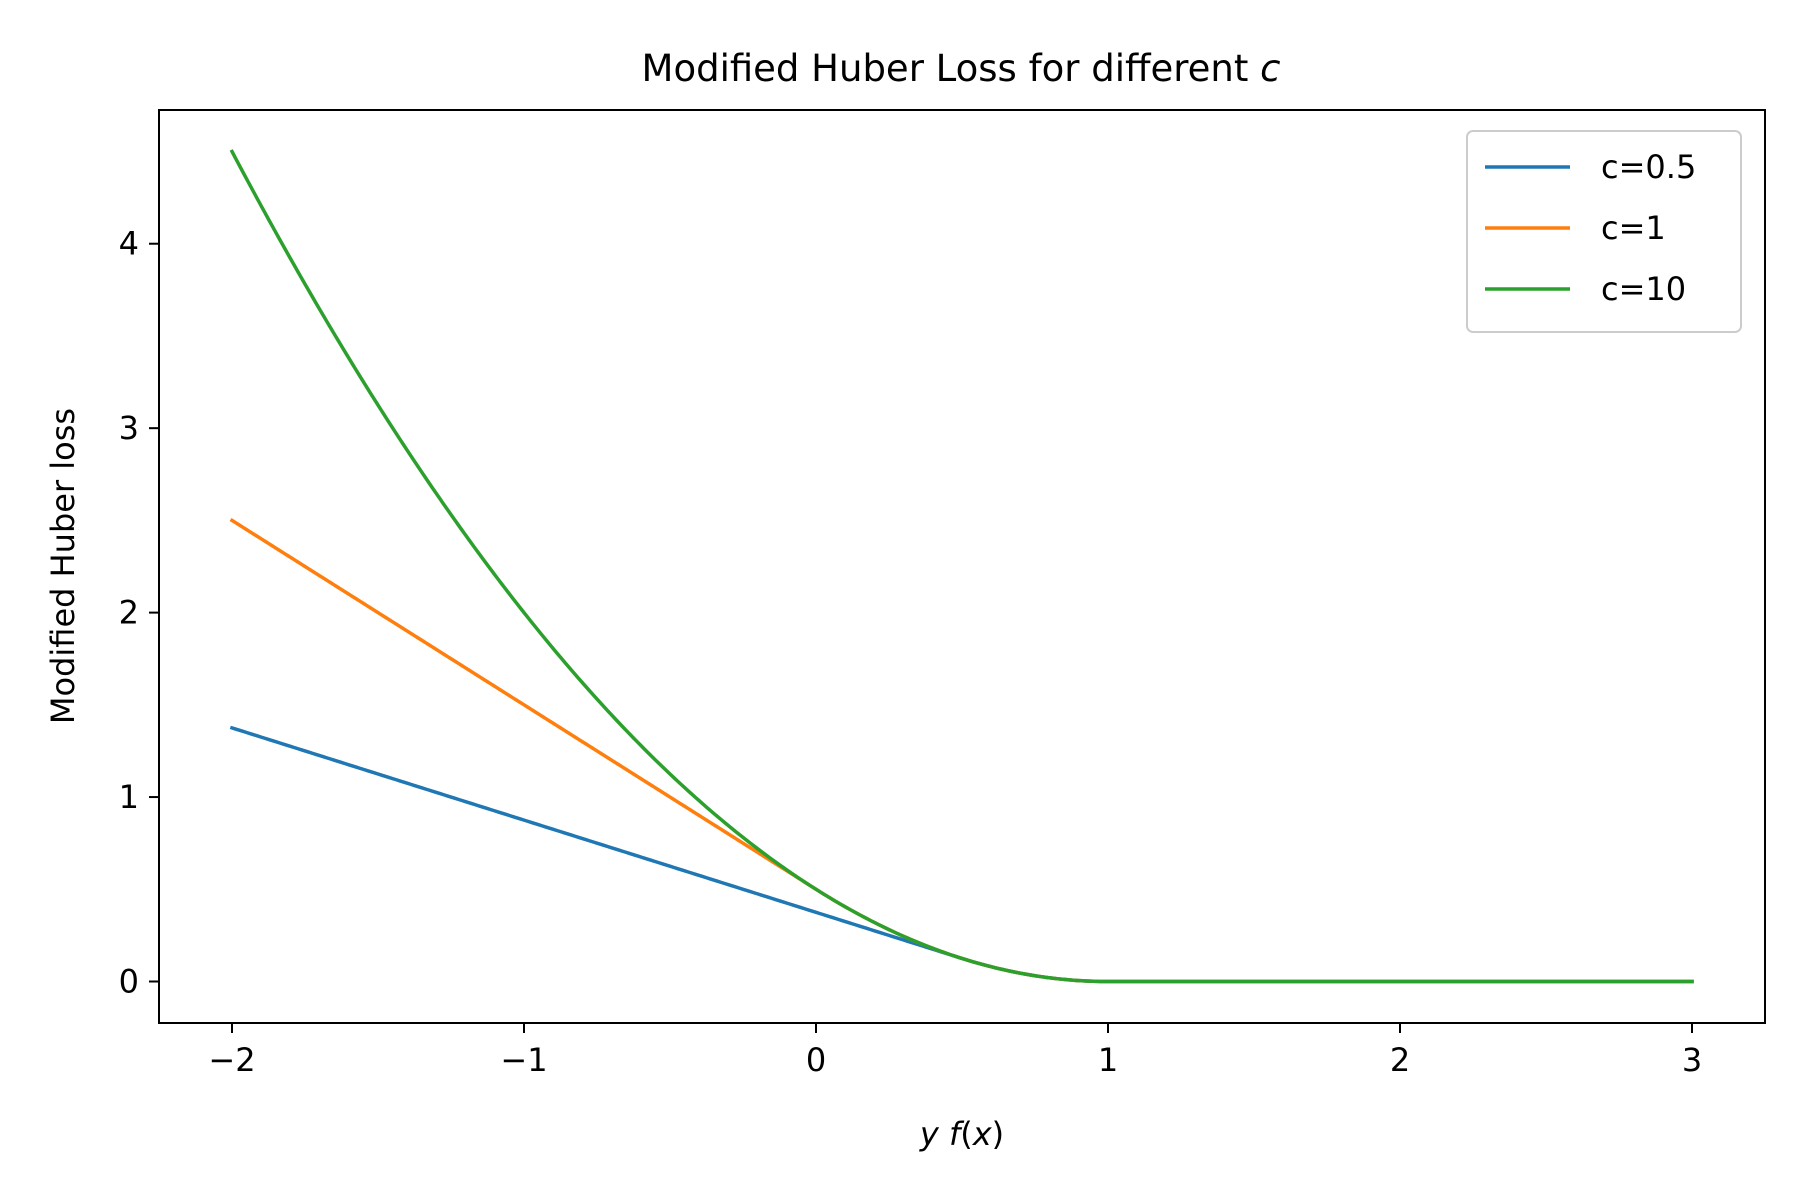  What do you see at coordinates (63, 566) in the screenshot?
I see `y-axis-label: Modified Huber loss` at bounding box center [63, 566].